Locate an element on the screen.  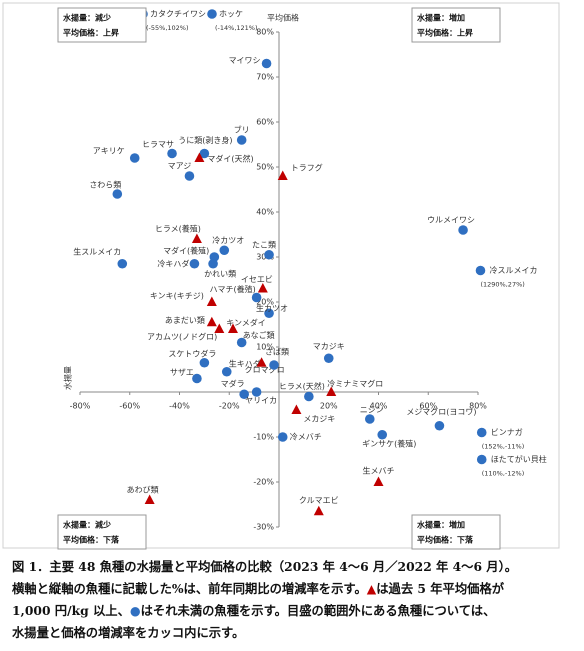
point-label: 生キハダ is located at coordinates (245, 363).